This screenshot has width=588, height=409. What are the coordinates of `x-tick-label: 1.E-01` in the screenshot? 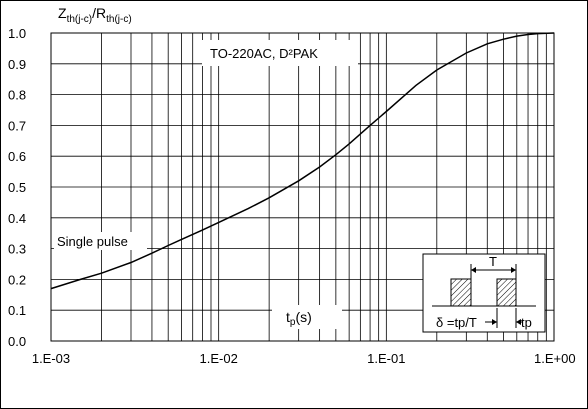 It's located at (386, 358).